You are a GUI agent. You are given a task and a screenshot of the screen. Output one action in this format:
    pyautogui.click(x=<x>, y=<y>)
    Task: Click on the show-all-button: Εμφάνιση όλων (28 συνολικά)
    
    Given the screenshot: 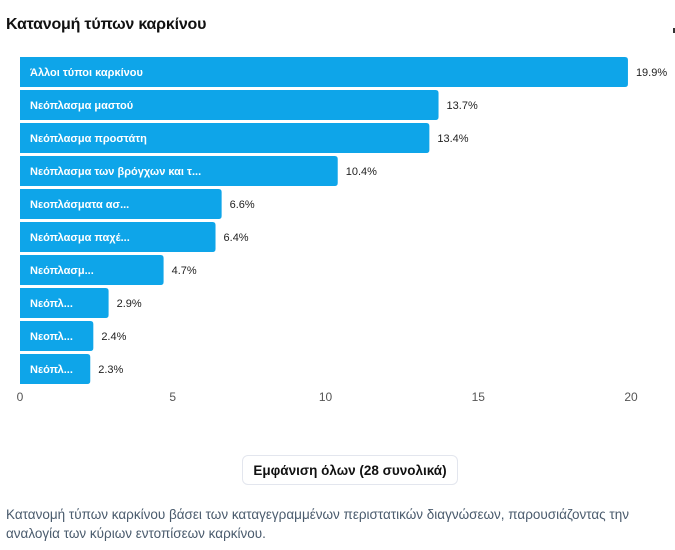 What is the action you would take?
    pyautogui.click(x=350, y=470)
    